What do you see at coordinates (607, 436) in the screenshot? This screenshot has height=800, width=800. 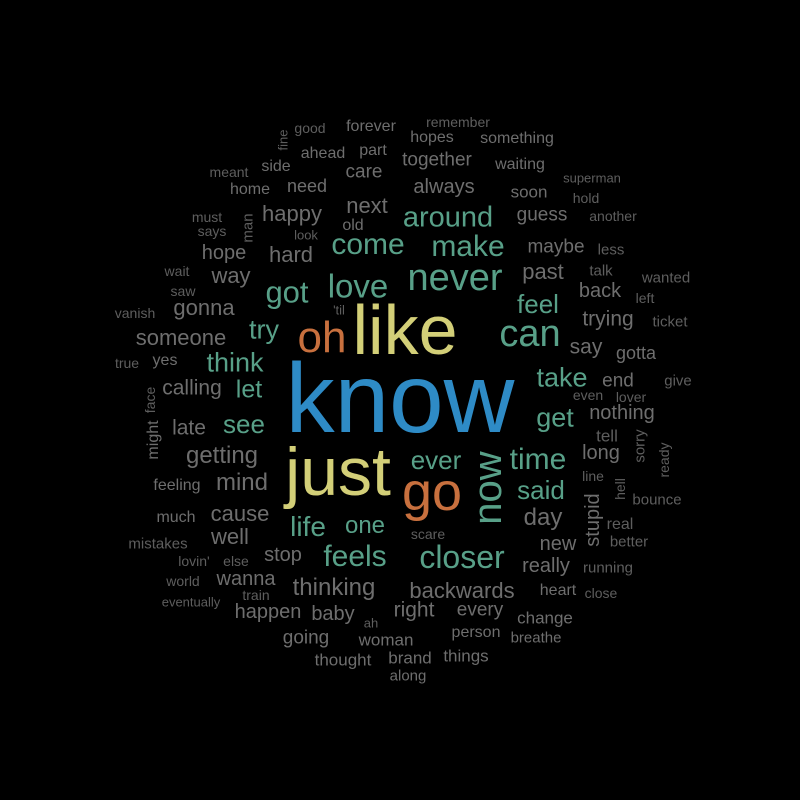 I see `word-tell: tell` at bounding box center [607, 436].